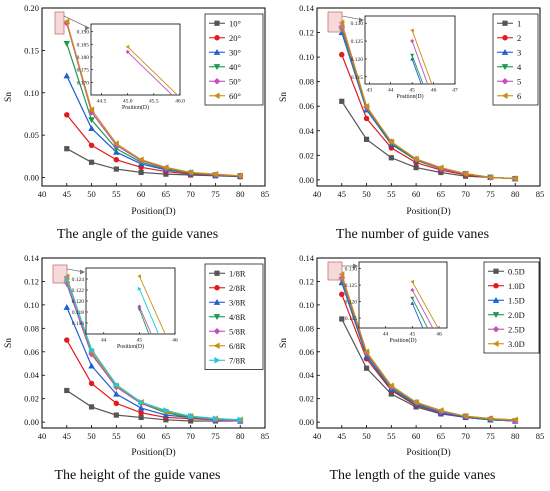 The image size is (550, 491). I want to click on inset-series-7-8r, so click(148, 310).